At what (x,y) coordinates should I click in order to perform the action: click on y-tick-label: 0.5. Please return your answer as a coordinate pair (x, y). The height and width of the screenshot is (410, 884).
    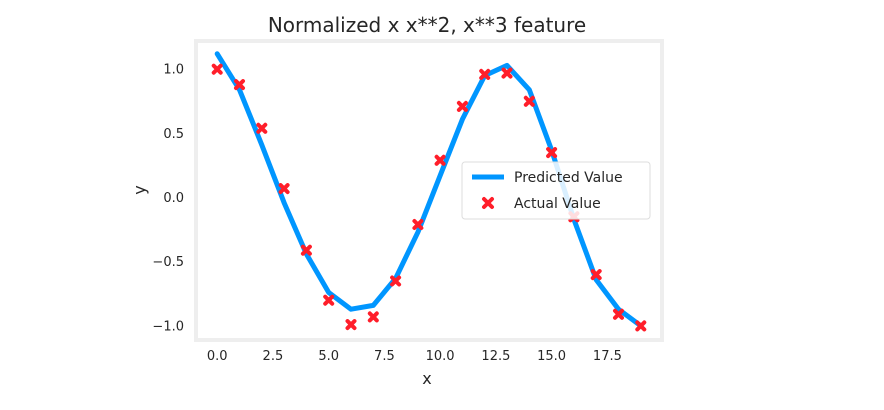
    Looking at the image, I should click on (173, 134).